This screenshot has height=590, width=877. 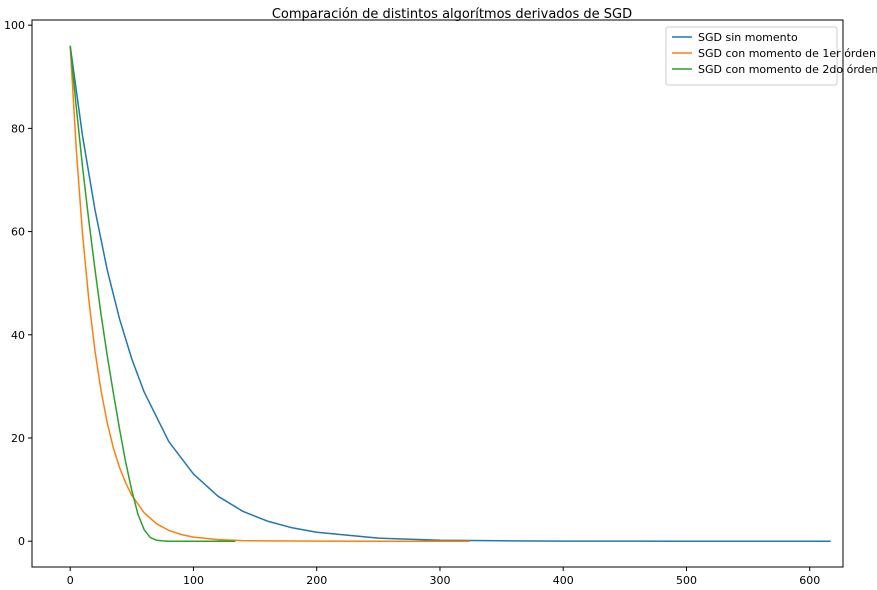 I want to click on x-tick-label: 600, so click(x=809, y=580).